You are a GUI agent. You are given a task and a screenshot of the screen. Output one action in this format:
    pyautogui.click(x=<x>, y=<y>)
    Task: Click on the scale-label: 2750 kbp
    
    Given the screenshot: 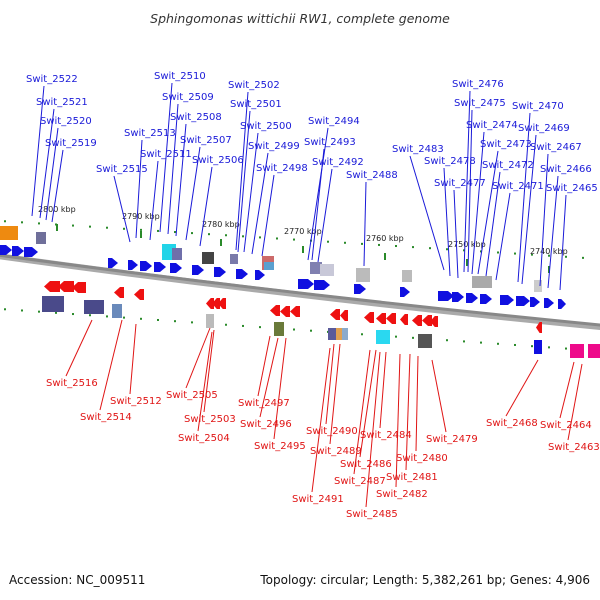 What is the action you would take?
    pyautogui.click(x=467, y=244)
    